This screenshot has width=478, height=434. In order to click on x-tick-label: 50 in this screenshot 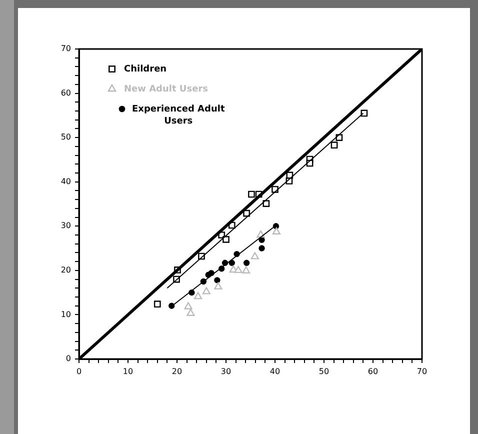, I will do `click(324, 371)`.